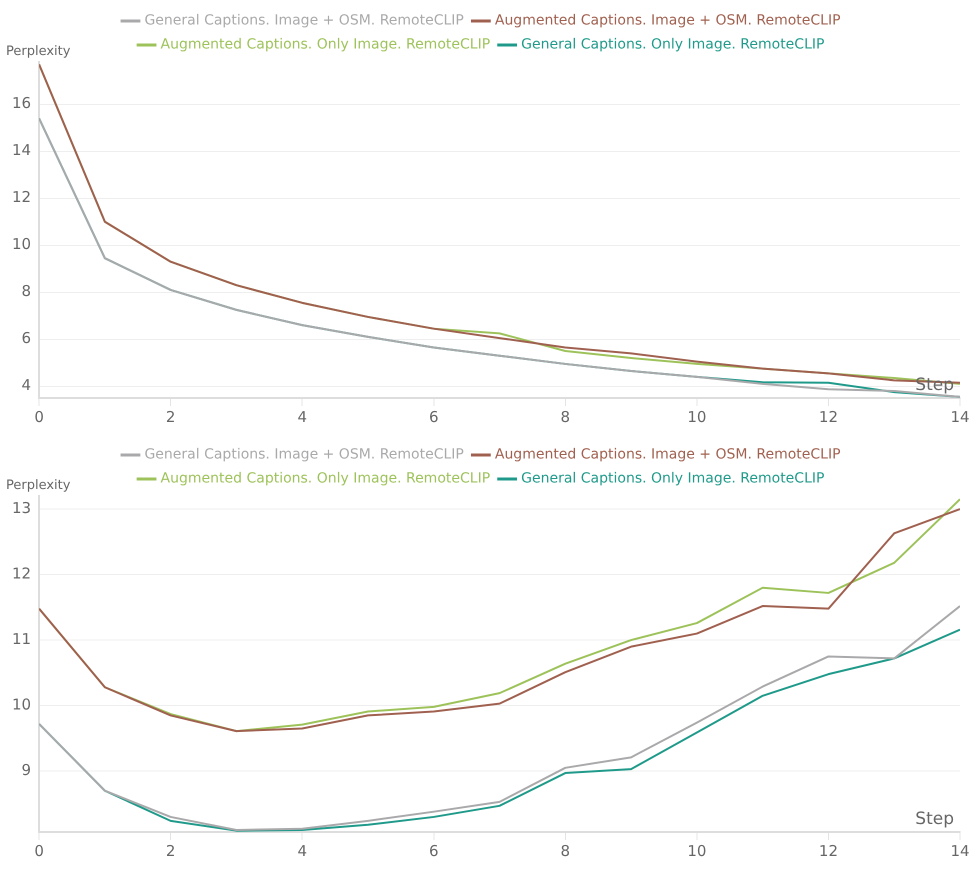 This screenshot has width=974, height=869. Describe the element at coordinates (27, 385) in the screenshot. I see `y-tick-label: 4` at that location.